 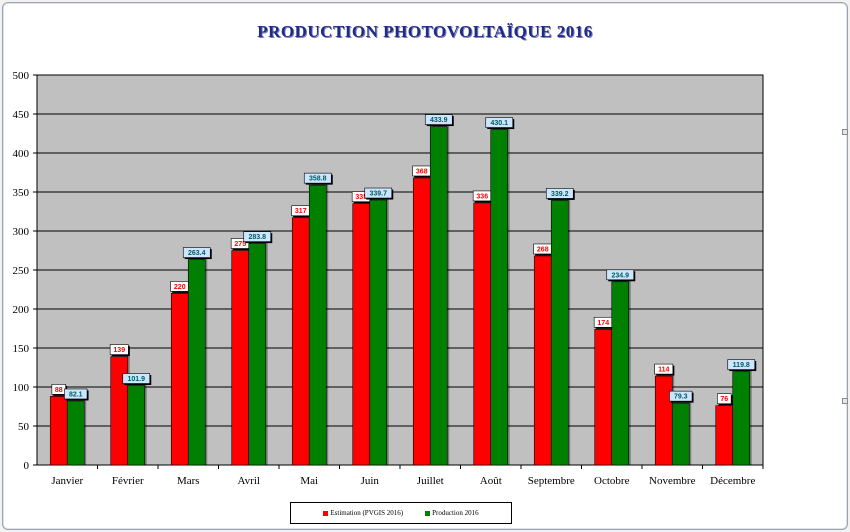 I want to click on data-label: 335, so click(x=361, y=197).